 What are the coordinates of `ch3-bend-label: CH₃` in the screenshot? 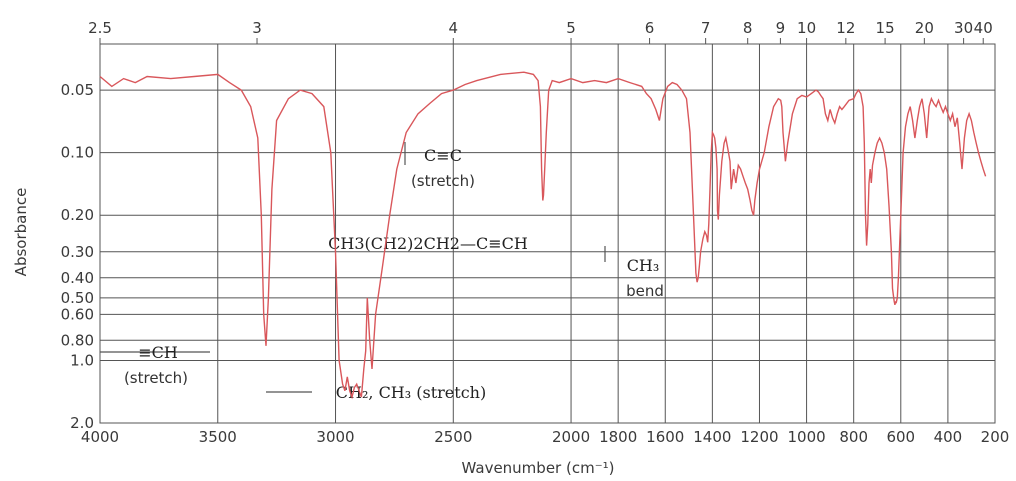 It's located at (643, 265).